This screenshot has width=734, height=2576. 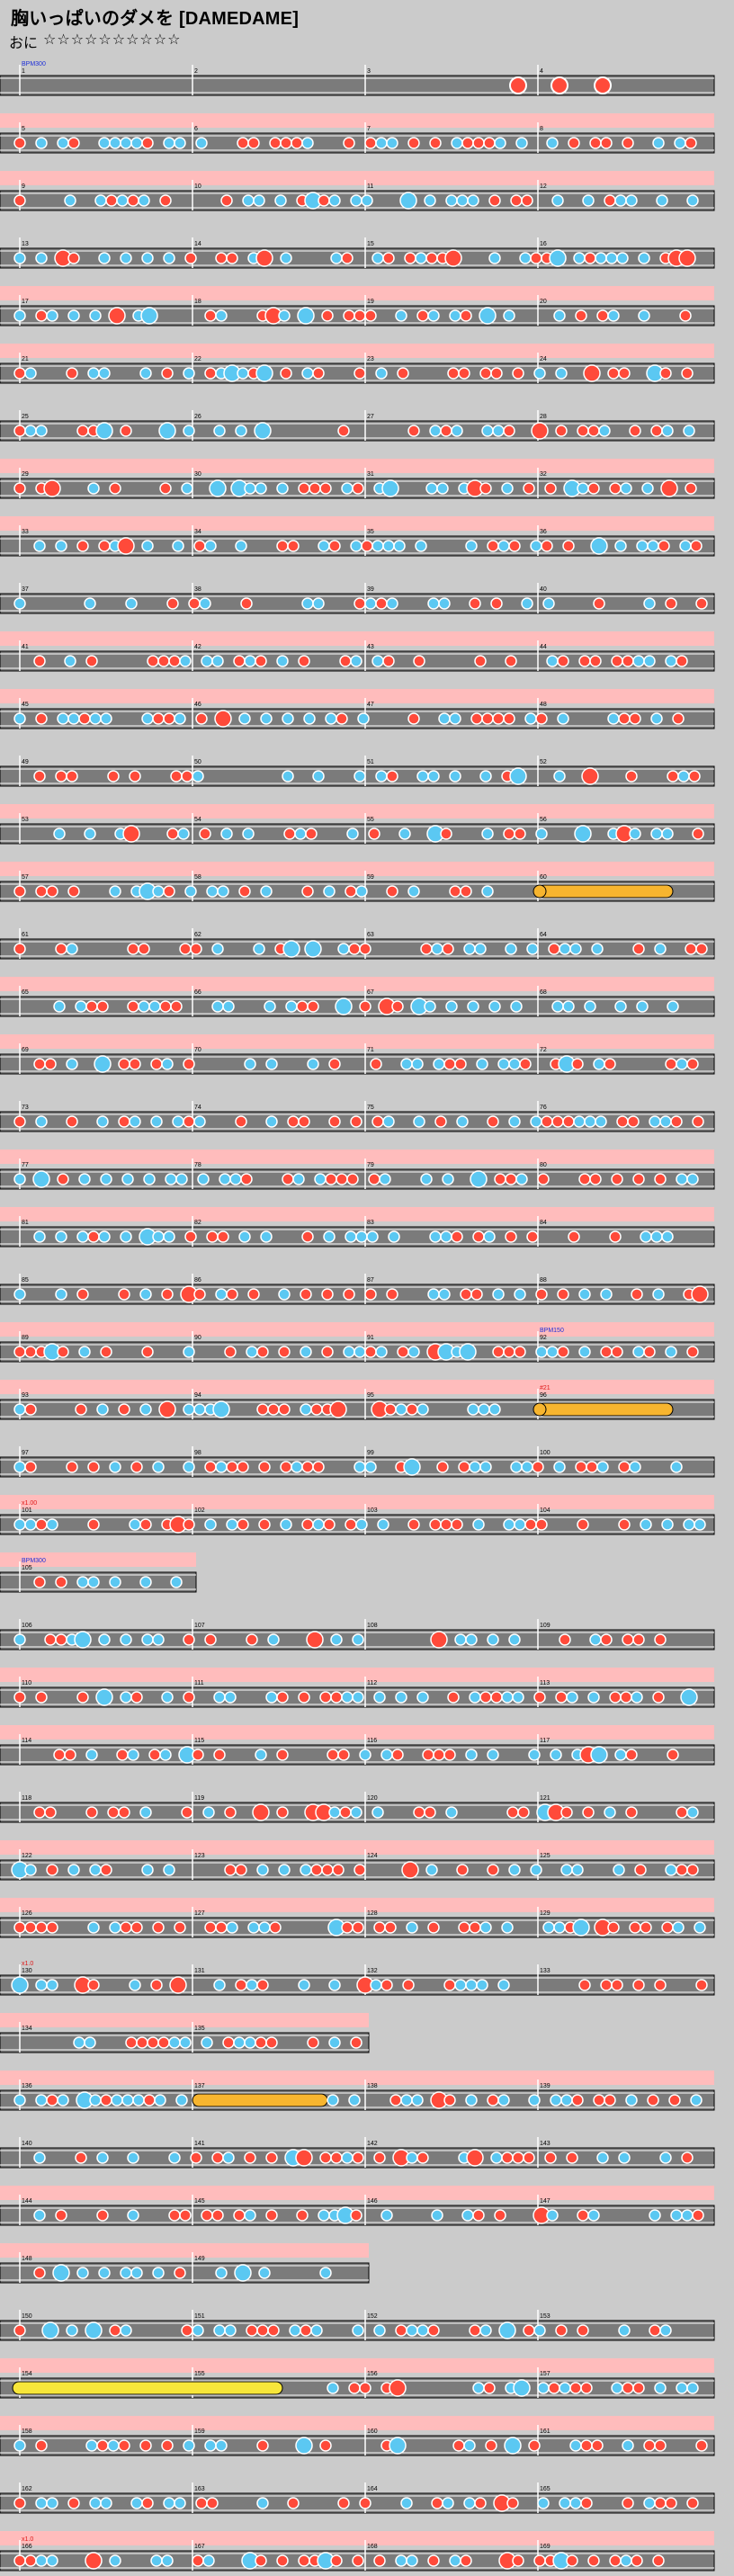 What do you see at coordinates (357, 2423) in the screenshot?
I see `gogo-band` at bounding box center [357, 2423].